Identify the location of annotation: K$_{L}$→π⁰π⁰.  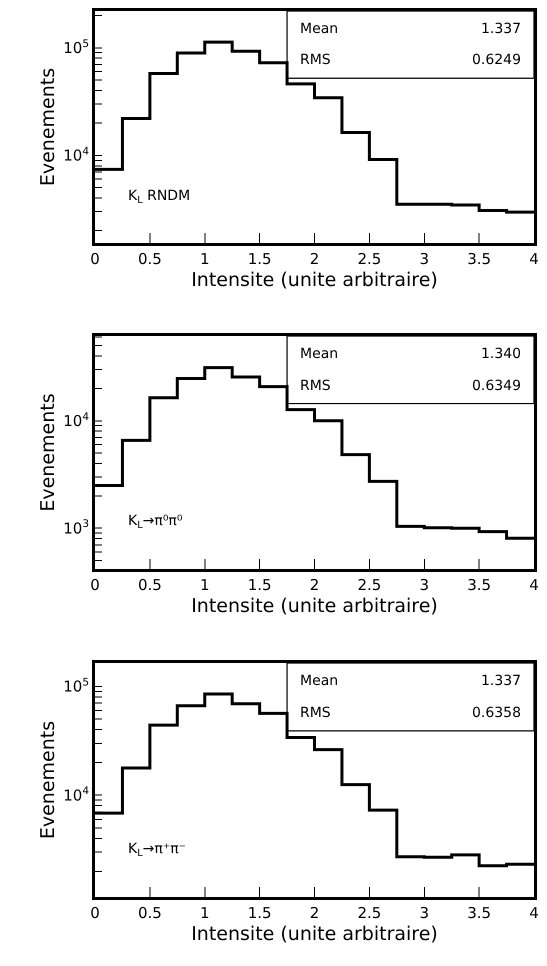
(155, 522).